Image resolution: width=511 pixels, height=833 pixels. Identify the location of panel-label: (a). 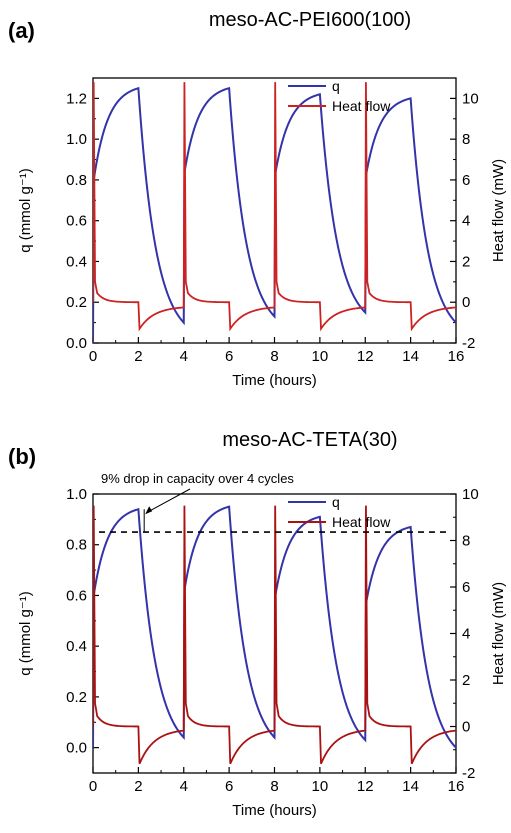
(21, 30).